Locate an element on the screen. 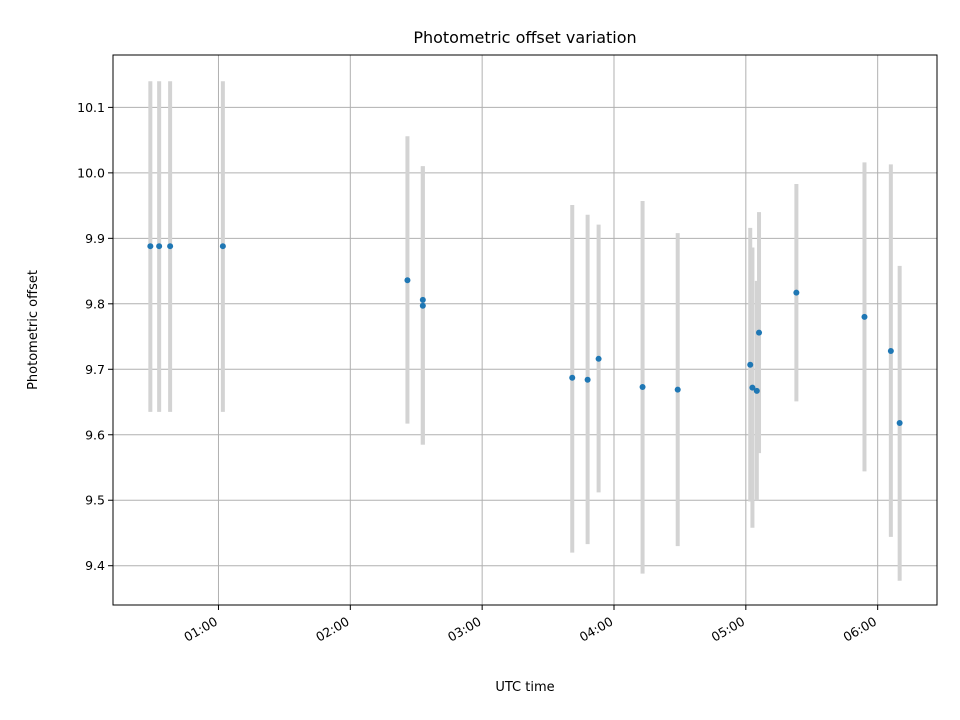 This screenshot has width=960, height=720. y-tick-label: 9.8 is located at coordinates (95, 303).